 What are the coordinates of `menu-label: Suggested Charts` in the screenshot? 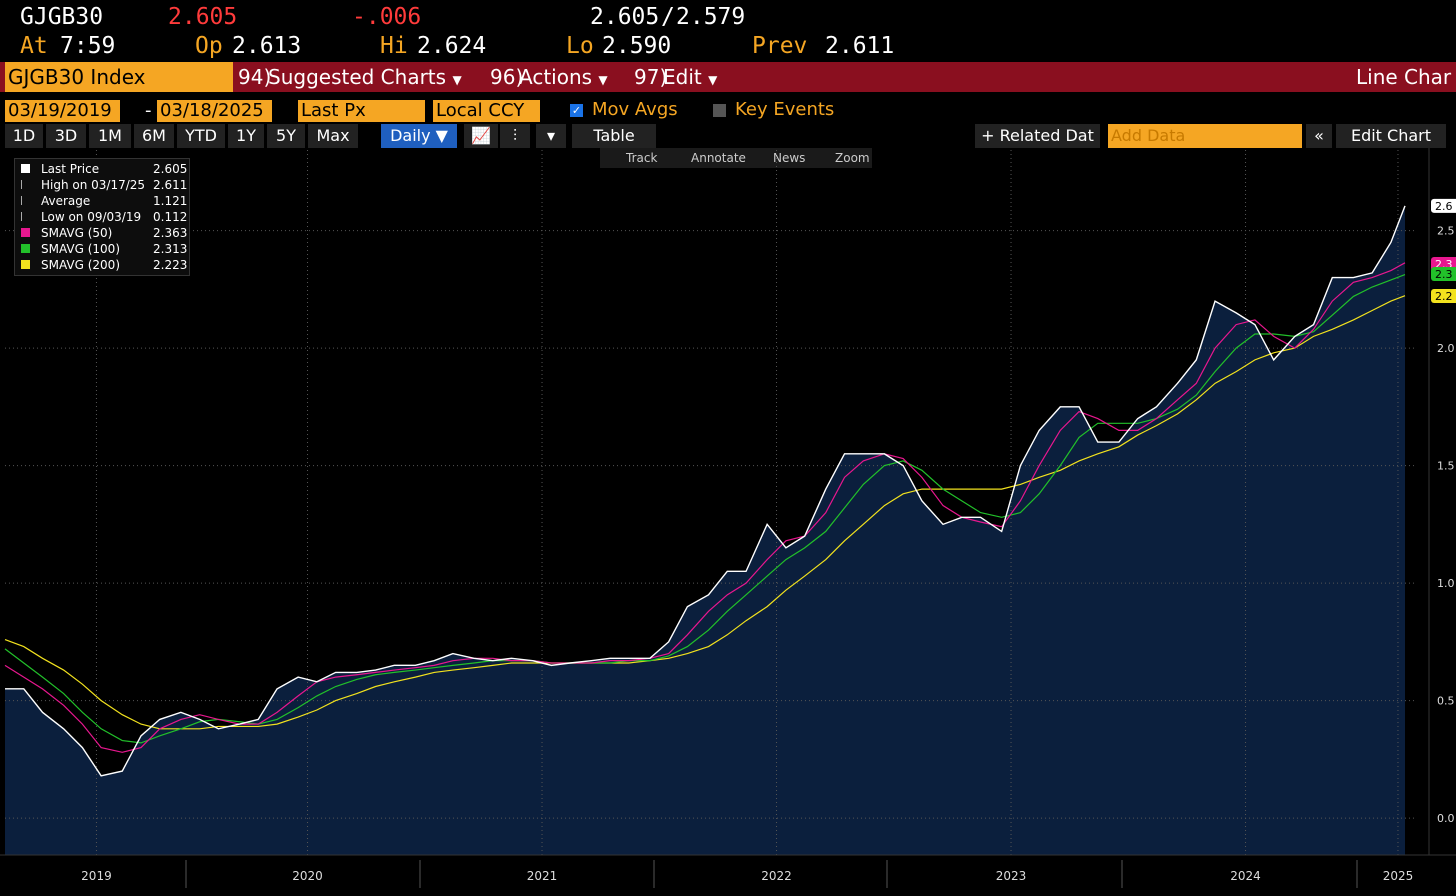 It's located at (357, 77).